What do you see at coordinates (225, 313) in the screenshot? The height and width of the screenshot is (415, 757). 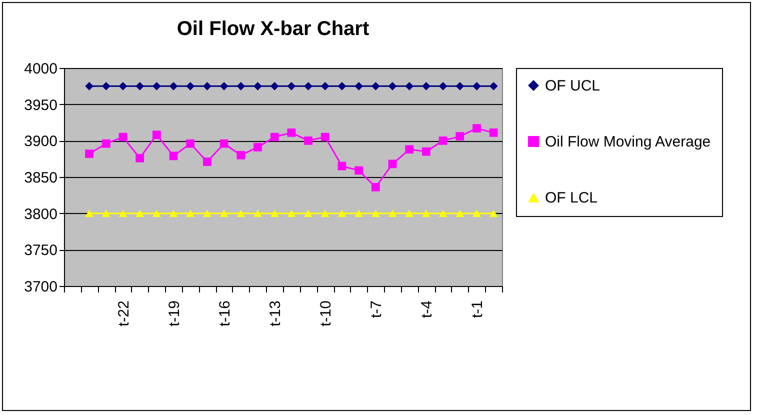 I see `x-tick-label: t-16` at bounding box center [225, 313].